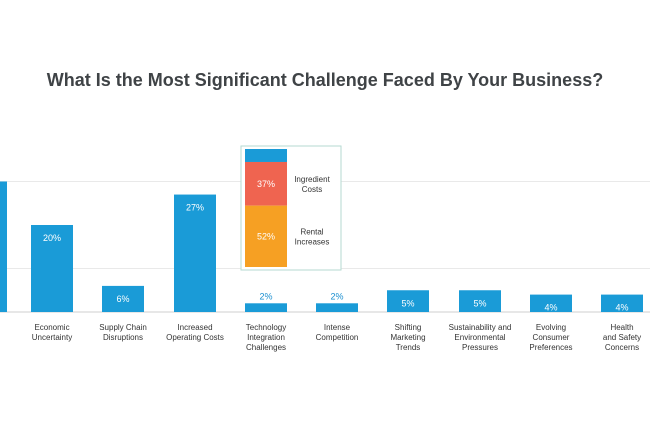 This screenshot has height=430, width=650. Describe the element at coordinates (195, 208) in the screenshot. I see `bar-value-label-3: 27%` at that location.